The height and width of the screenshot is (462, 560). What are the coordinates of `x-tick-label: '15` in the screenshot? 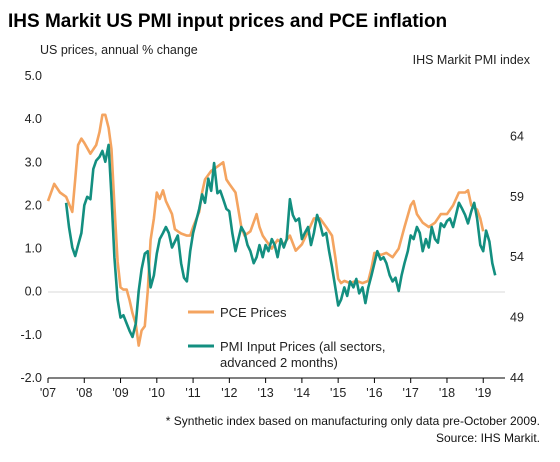 It's located at (338, 393).